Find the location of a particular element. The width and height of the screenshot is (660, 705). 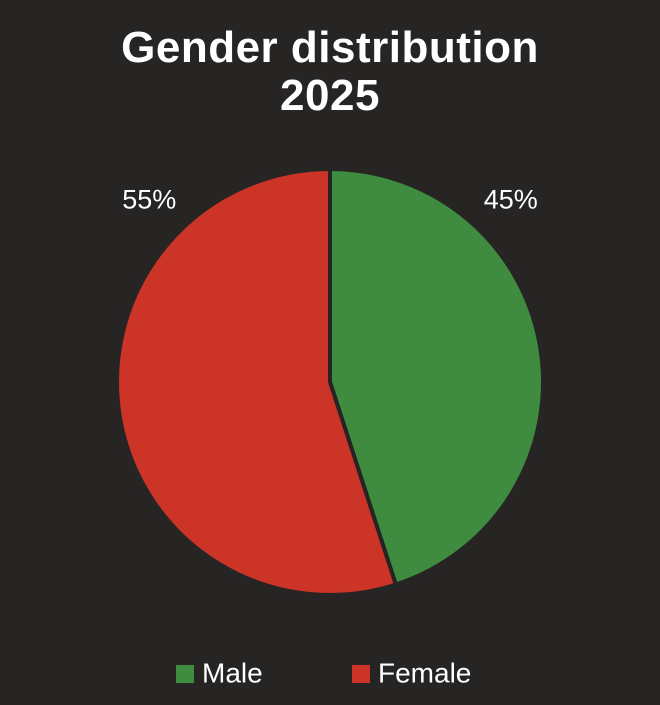

data-label: 55% is located at coordinates (149, 199).